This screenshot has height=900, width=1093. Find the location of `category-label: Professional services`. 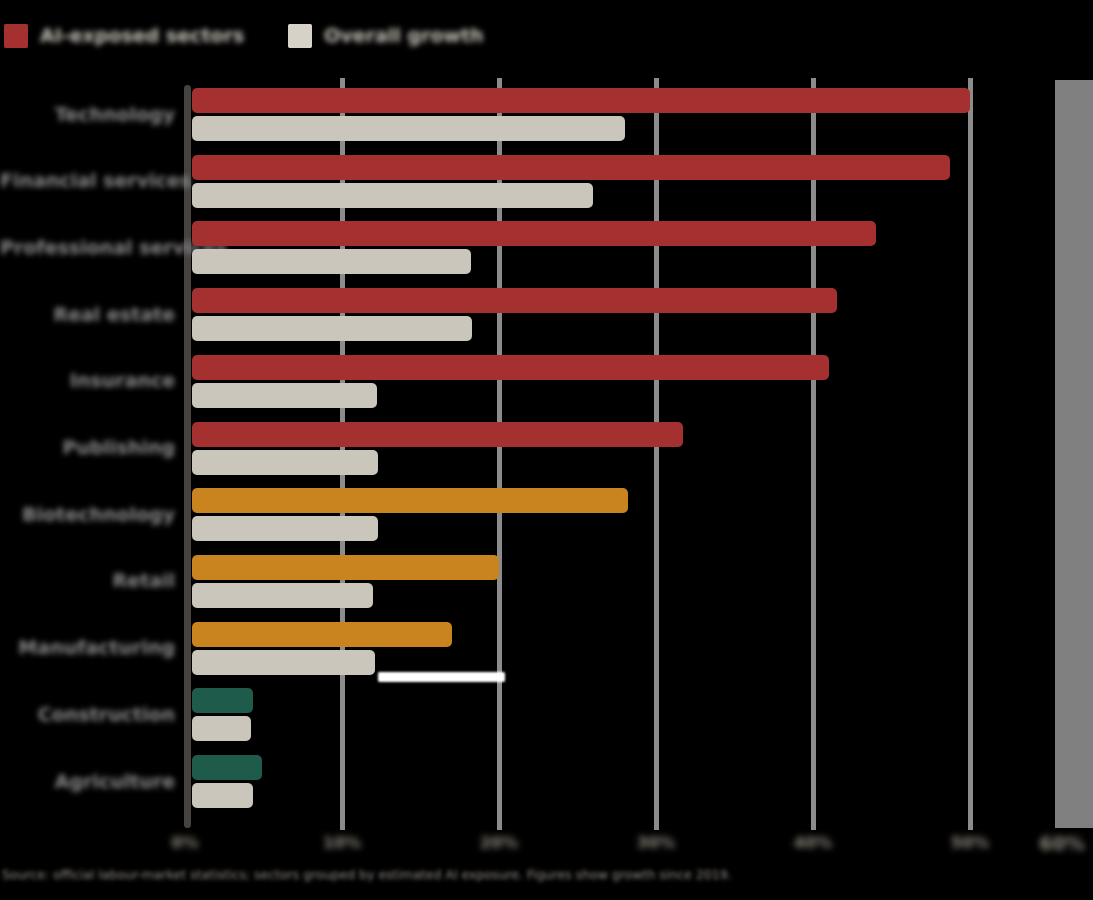

category-label: Professional services is located at coordinates (114, 247).